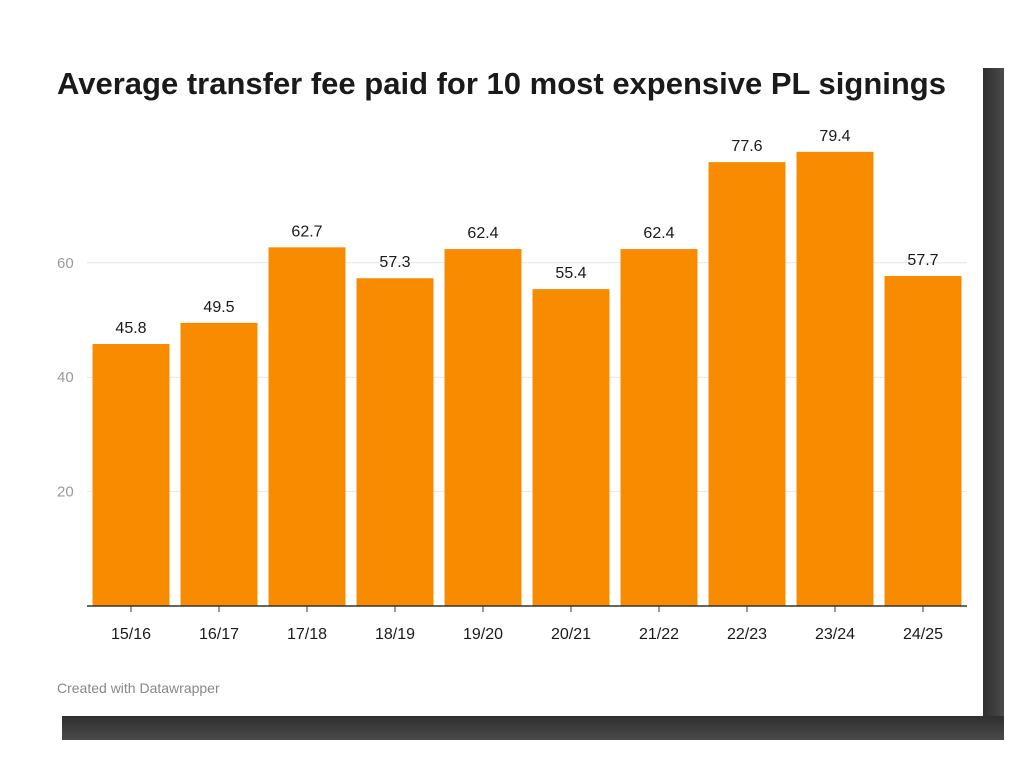 Image resolution: width=1024 pixels, height=768 pixels. Describe the element at coordinates (395, 634) in the screenshot. I see `x-tick-label: 18/19` at that location.